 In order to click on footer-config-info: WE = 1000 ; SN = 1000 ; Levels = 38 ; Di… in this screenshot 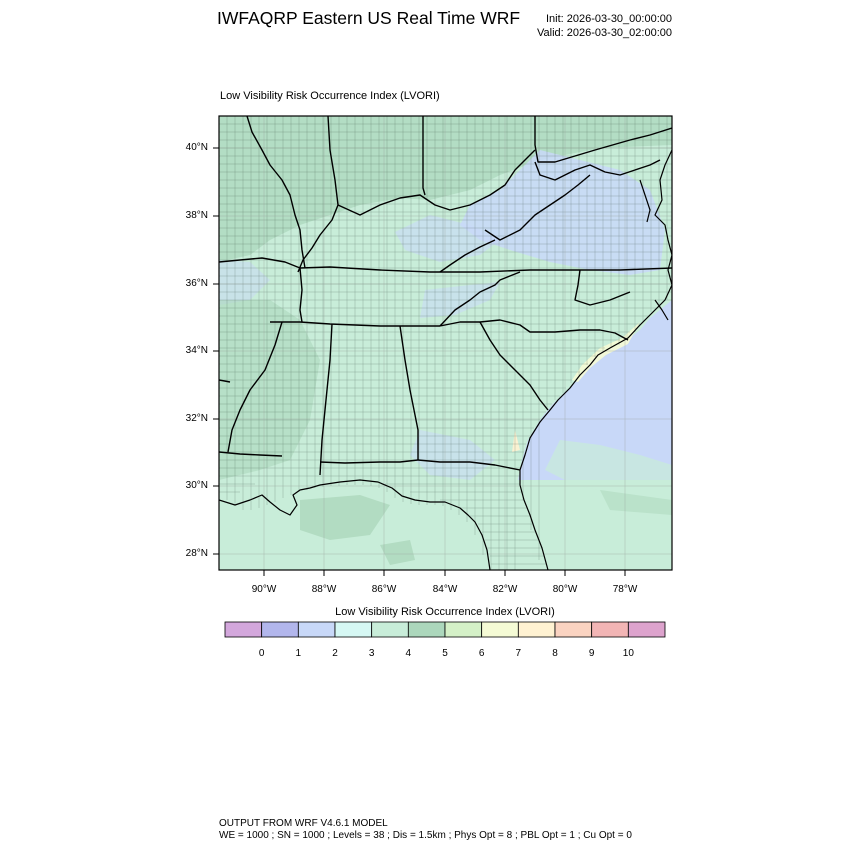, I will do `click(425, 835)`.